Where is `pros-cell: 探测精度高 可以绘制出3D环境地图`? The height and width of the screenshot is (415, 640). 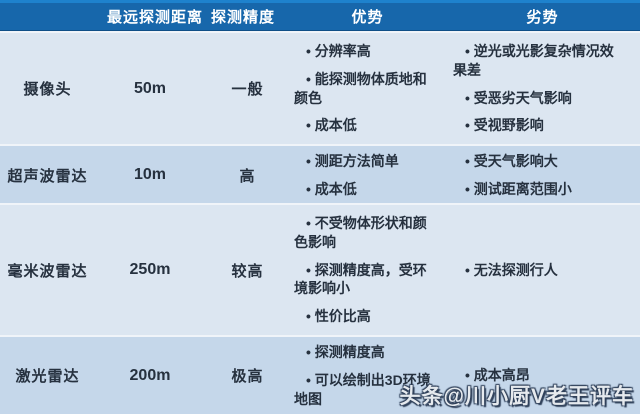 pros-cell: 探测精度高 可以绘制出3D环境地图 is located at coordinates (367, 376).